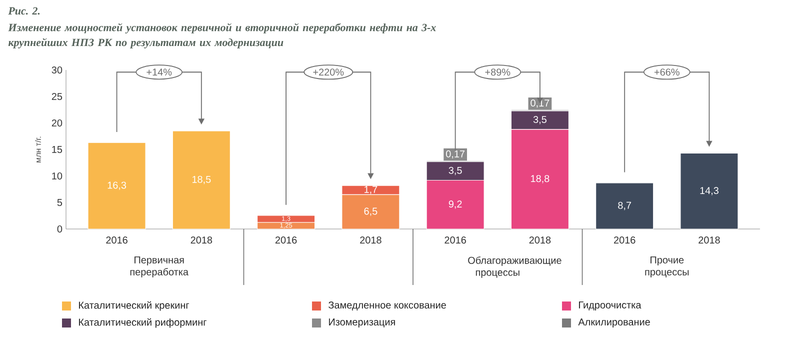 This screenshot has width=792, height=359. Describe the element at coordinates (515, 267) in the screenshot. I see `text: Облагораживающие процессы` at that location.